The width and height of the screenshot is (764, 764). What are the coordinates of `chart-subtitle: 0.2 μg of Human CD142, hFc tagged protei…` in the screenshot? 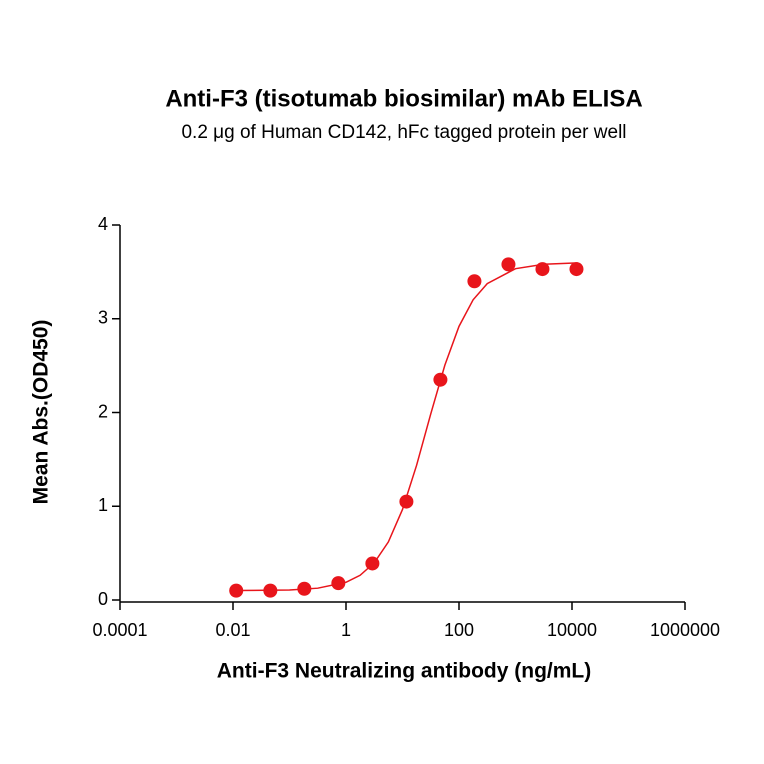 It's located at (403, 132).